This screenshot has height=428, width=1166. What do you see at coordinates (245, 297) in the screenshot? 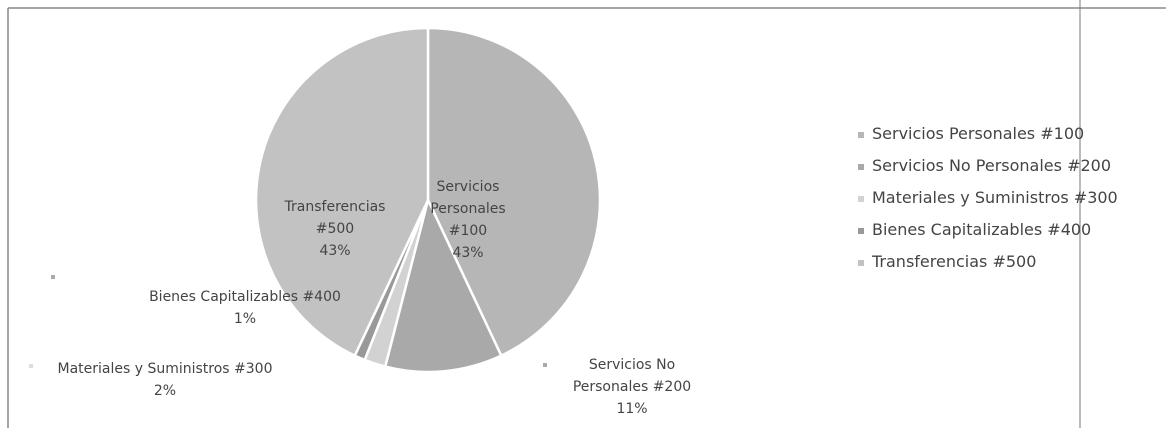
I see `data-label-name: Bienes Capitalizables #400` at bounding box center [245, 297].